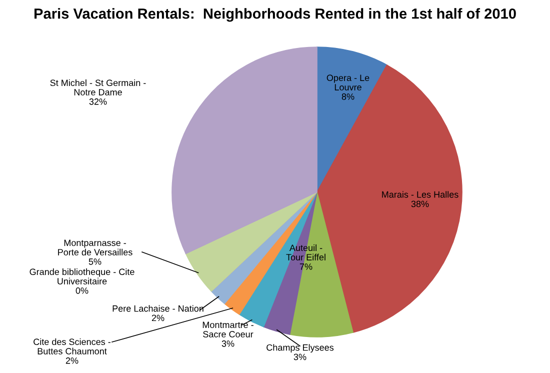  I want to click on slice-label: St Michel - St Germain - Notre Dame, so click(98, 87).